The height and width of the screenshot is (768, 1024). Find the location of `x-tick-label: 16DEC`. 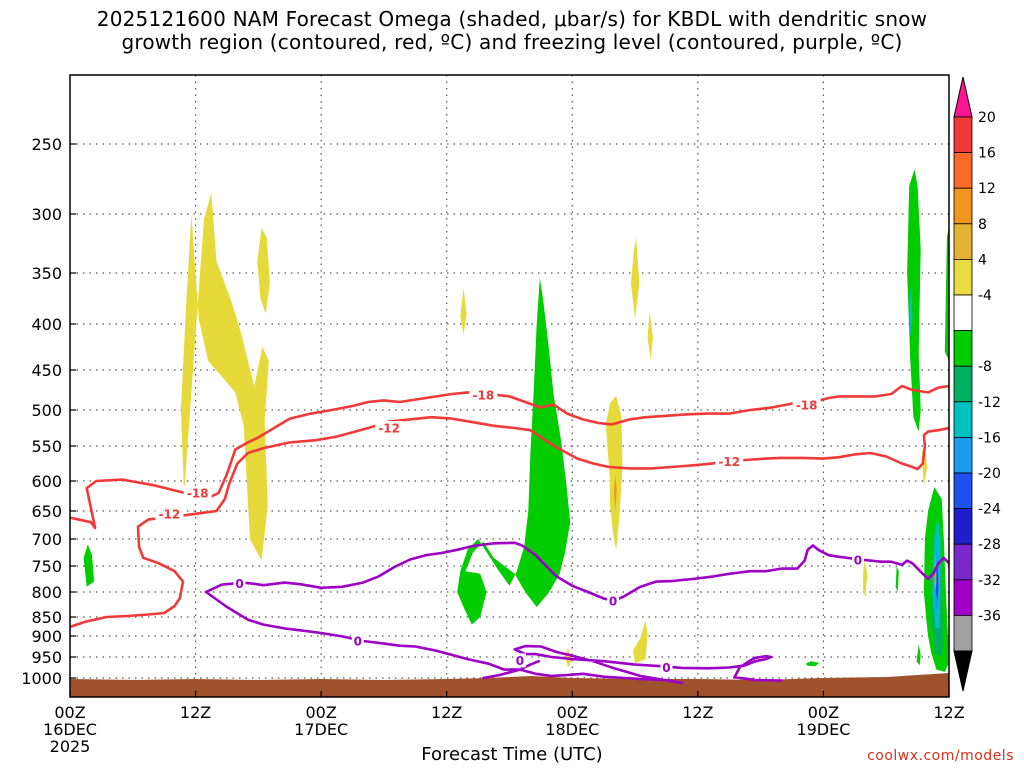

x-tick-label: 16DEC is located at coordinates (70, 729).